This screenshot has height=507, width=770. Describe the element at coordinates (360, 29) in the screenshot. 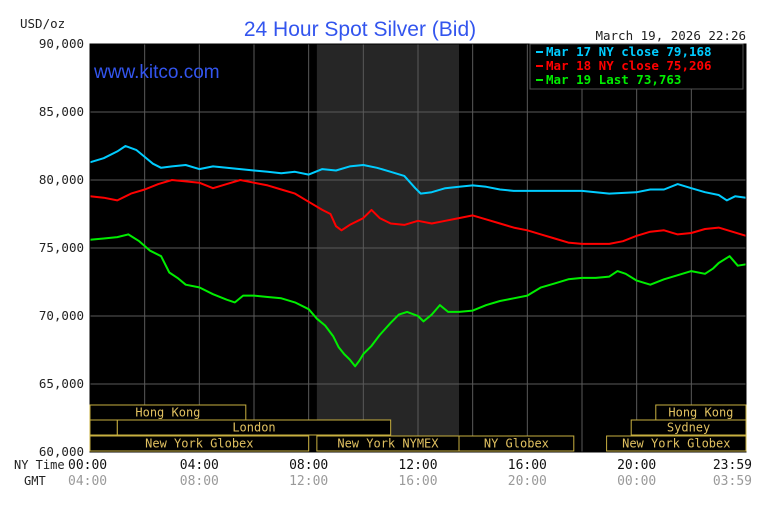

I see `chart-title: 24 Hour Spot Silver (Bid)` at that location.